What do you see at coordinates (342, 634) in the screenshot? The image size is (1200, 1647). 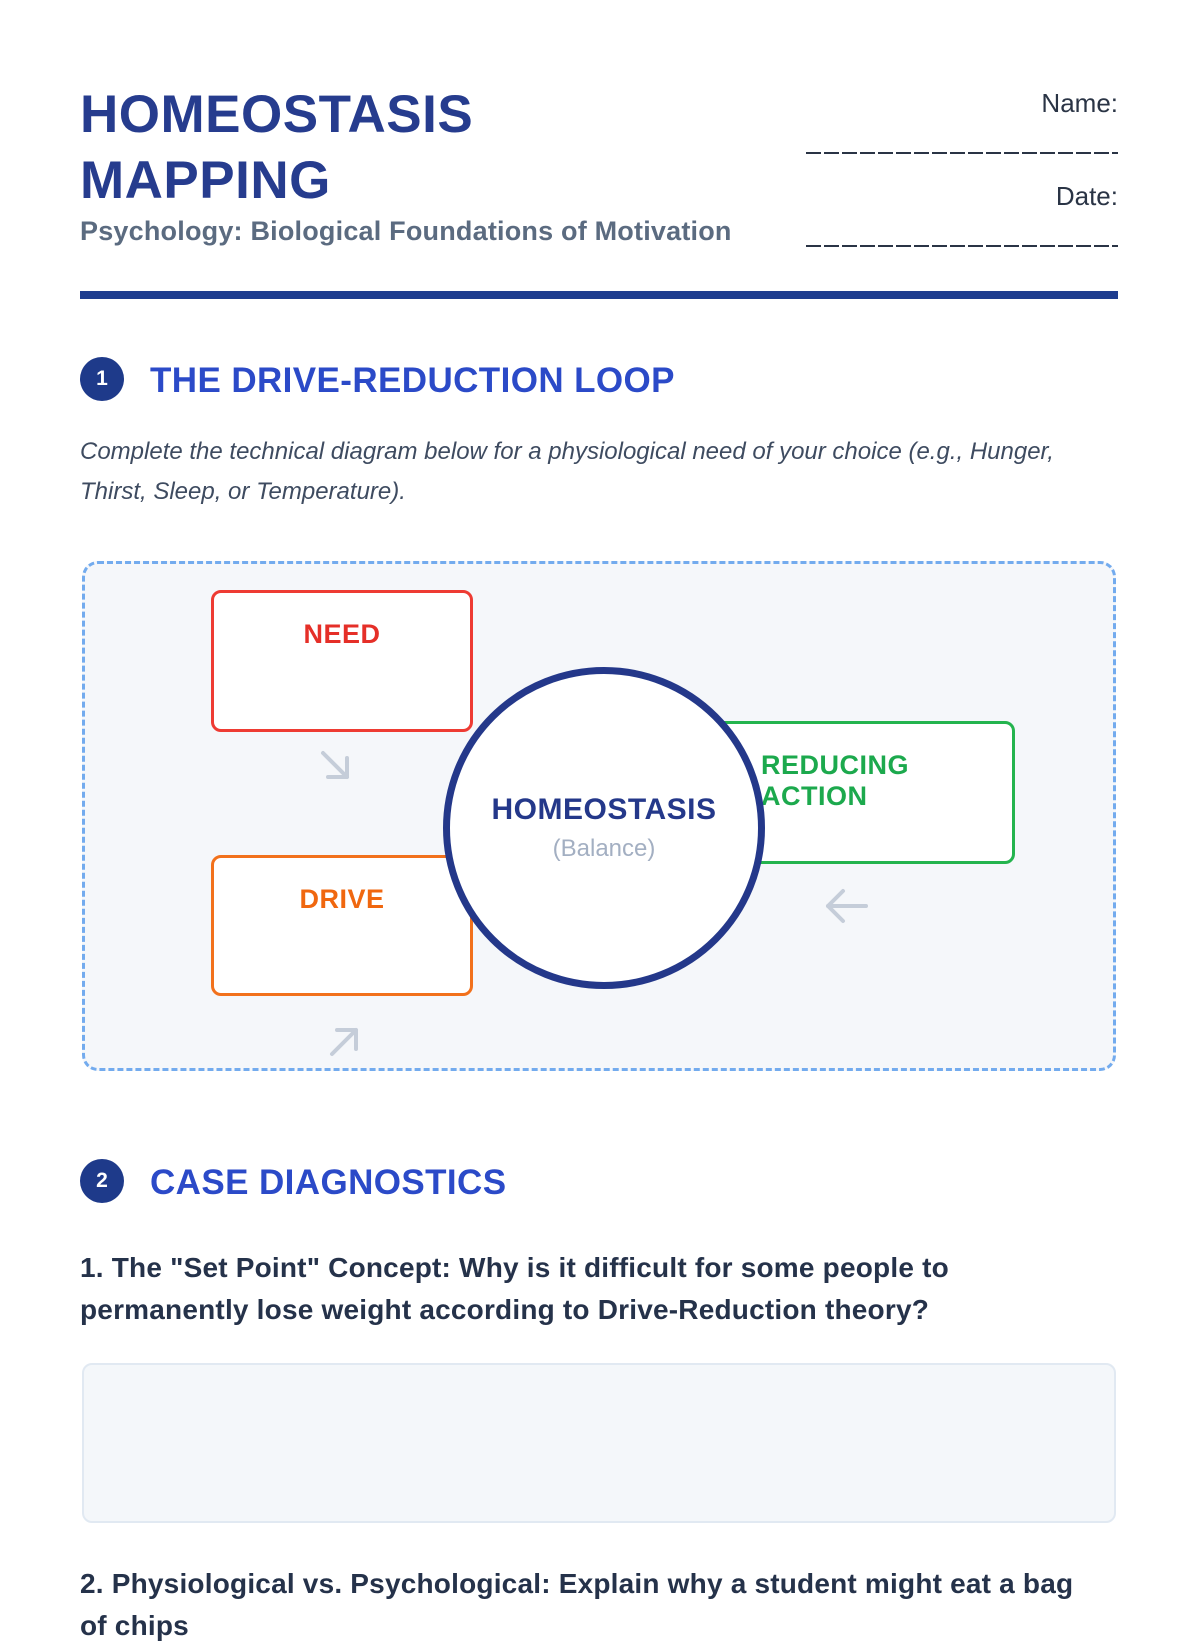 I see `need-label: NEED` at bounding box center [342, 634].